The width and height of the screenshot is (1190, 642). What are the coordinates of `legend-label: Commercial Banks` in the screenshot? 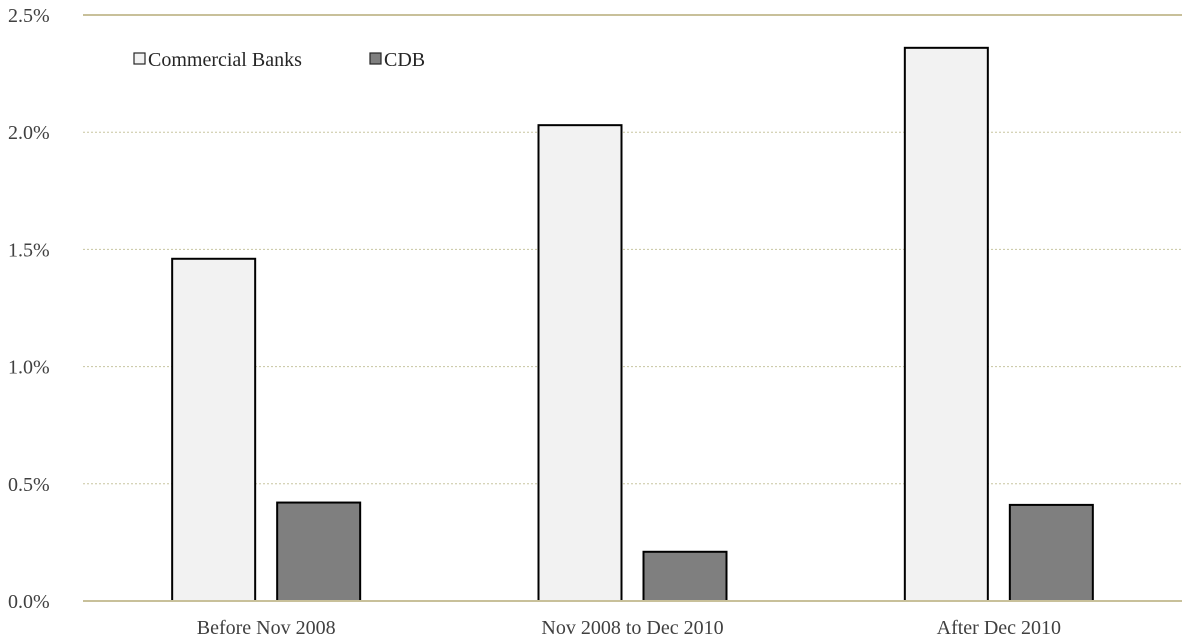 It's located at (225, 60).